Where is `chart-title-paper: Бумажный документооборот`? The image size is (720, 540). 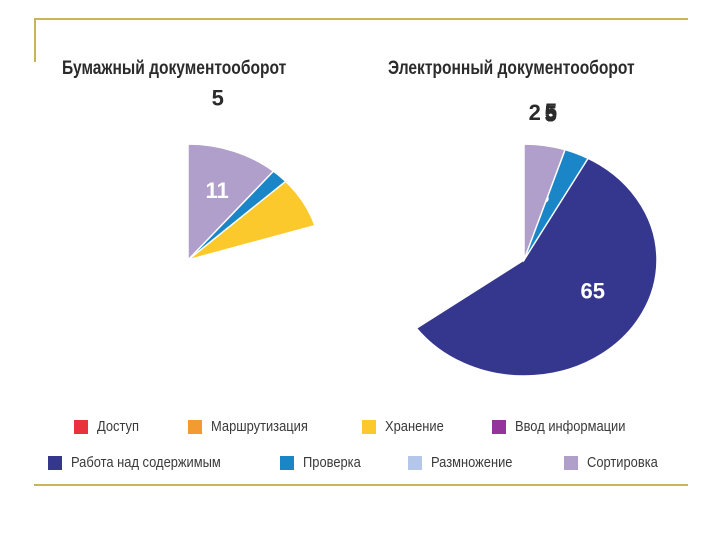 chart-title-paper: Бумажный документооборот is located at coordinates (174, 68).